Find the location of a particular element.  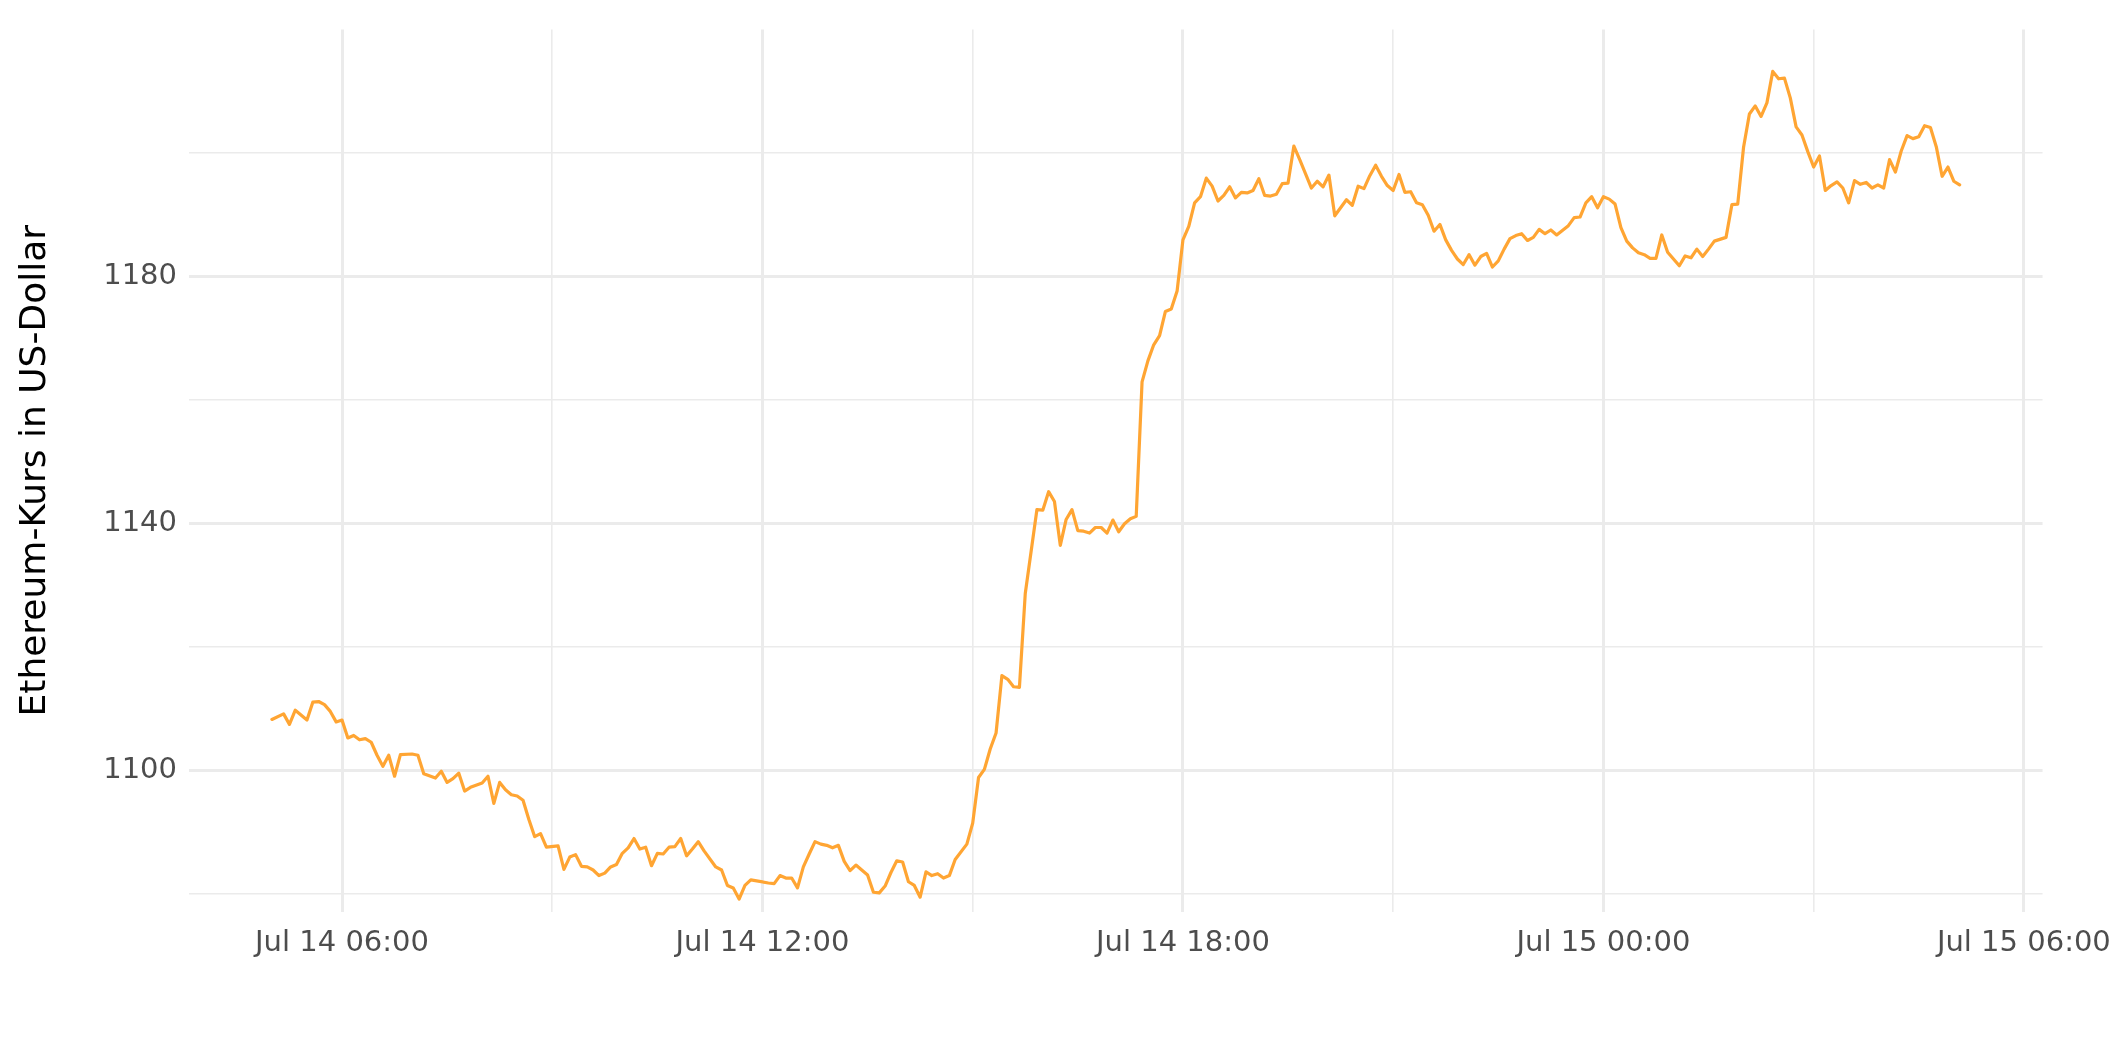

x-tick-label: Jul 15 00:00 is located at coordinates (1602, 940).